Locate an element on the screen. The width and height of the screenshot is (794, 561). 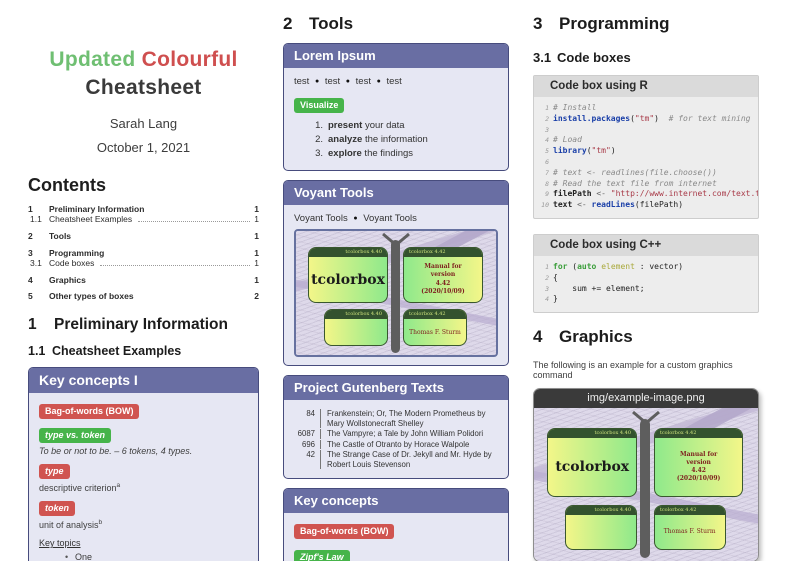
box-title: Lorem Ipsum is located at coordinates (396, 56).